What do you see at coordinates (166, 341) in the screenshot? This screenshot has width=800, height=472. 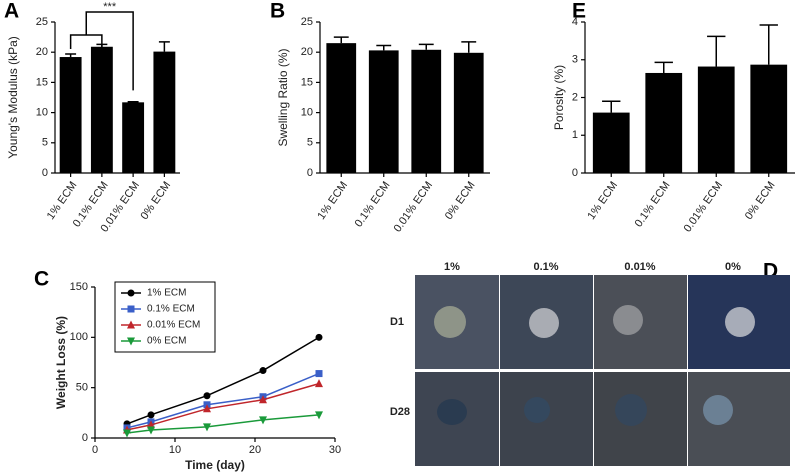 I see `legend-label: 0% ECM` at bounding box center [166, 341].